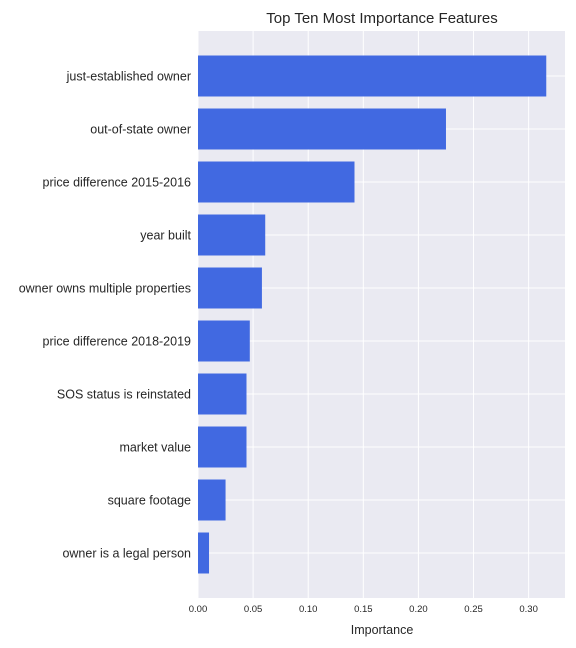 Image resolution: width=576 pixels, height=648 pixels. Describe the element at coordinates (105, 289) in the screenshot. I see `category-label: owner owns multiple properties` at that location.